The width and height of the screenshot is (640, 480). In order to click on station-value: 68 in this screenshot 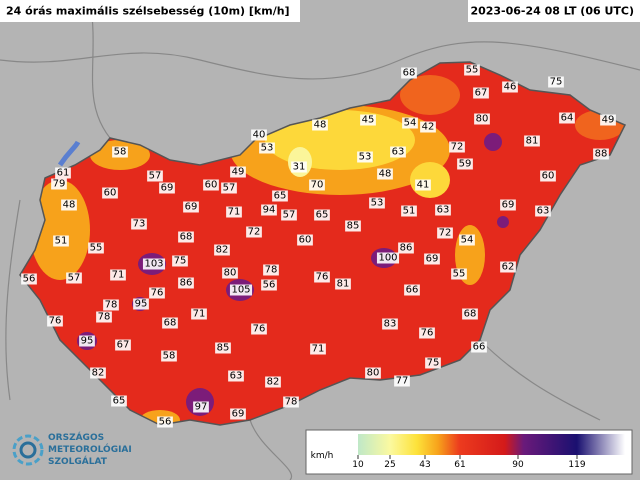, I will do `click(186, 237)`.